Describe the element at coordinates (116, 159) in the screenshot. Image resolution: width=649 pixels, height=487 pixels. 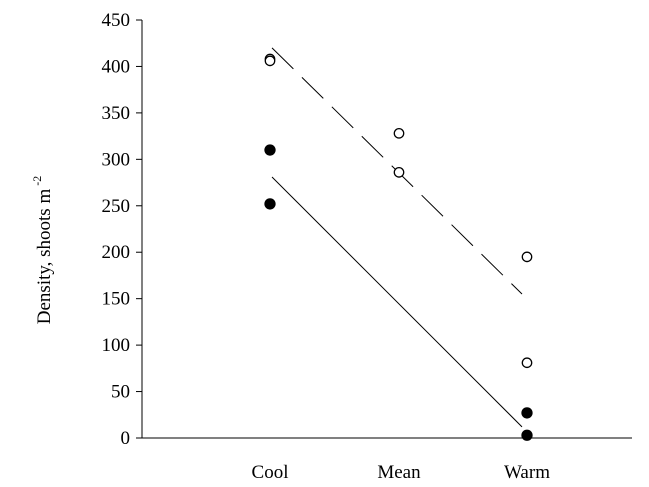
I see `y-tick-label: 300` at that location.